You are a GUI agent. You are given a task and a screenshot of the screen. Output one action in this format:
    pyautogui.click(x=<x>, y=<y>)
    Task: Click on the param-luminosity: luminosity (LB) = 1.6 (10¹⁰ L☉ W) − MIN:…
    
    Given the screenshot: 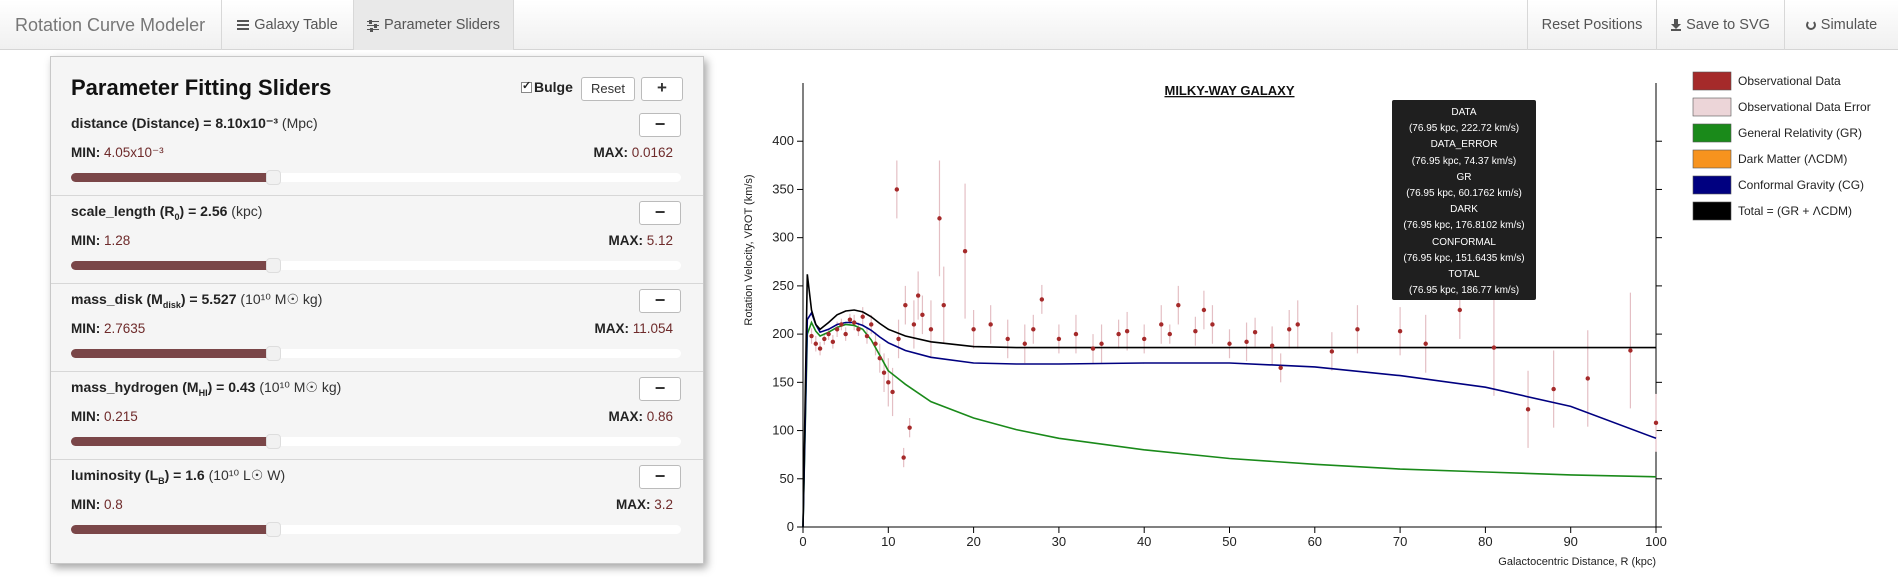 What is the action you would take?
    pyautogui.click(x=377, y=503)
    